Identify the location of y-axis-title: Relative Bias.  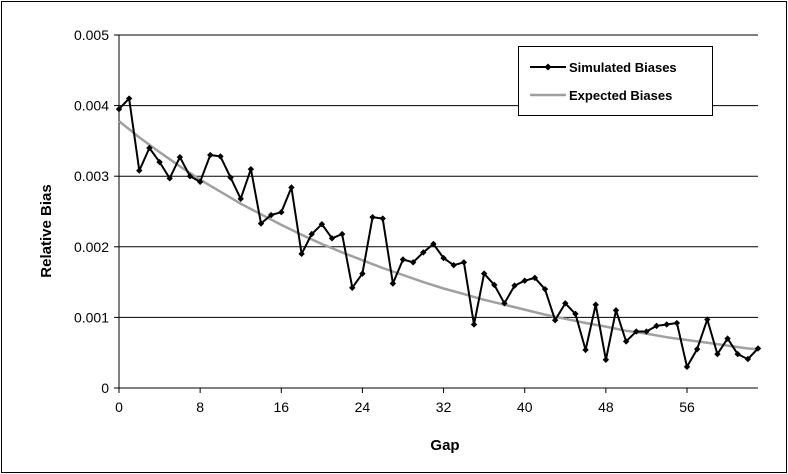
(46, 230).